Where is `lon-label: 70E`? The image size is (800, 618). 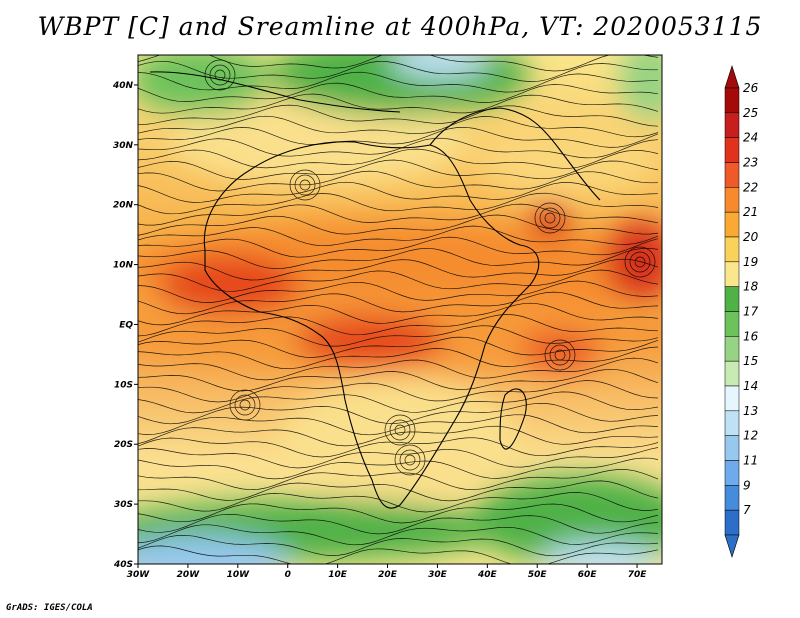
lon-label: 70E is located at coordinates (638, 575).